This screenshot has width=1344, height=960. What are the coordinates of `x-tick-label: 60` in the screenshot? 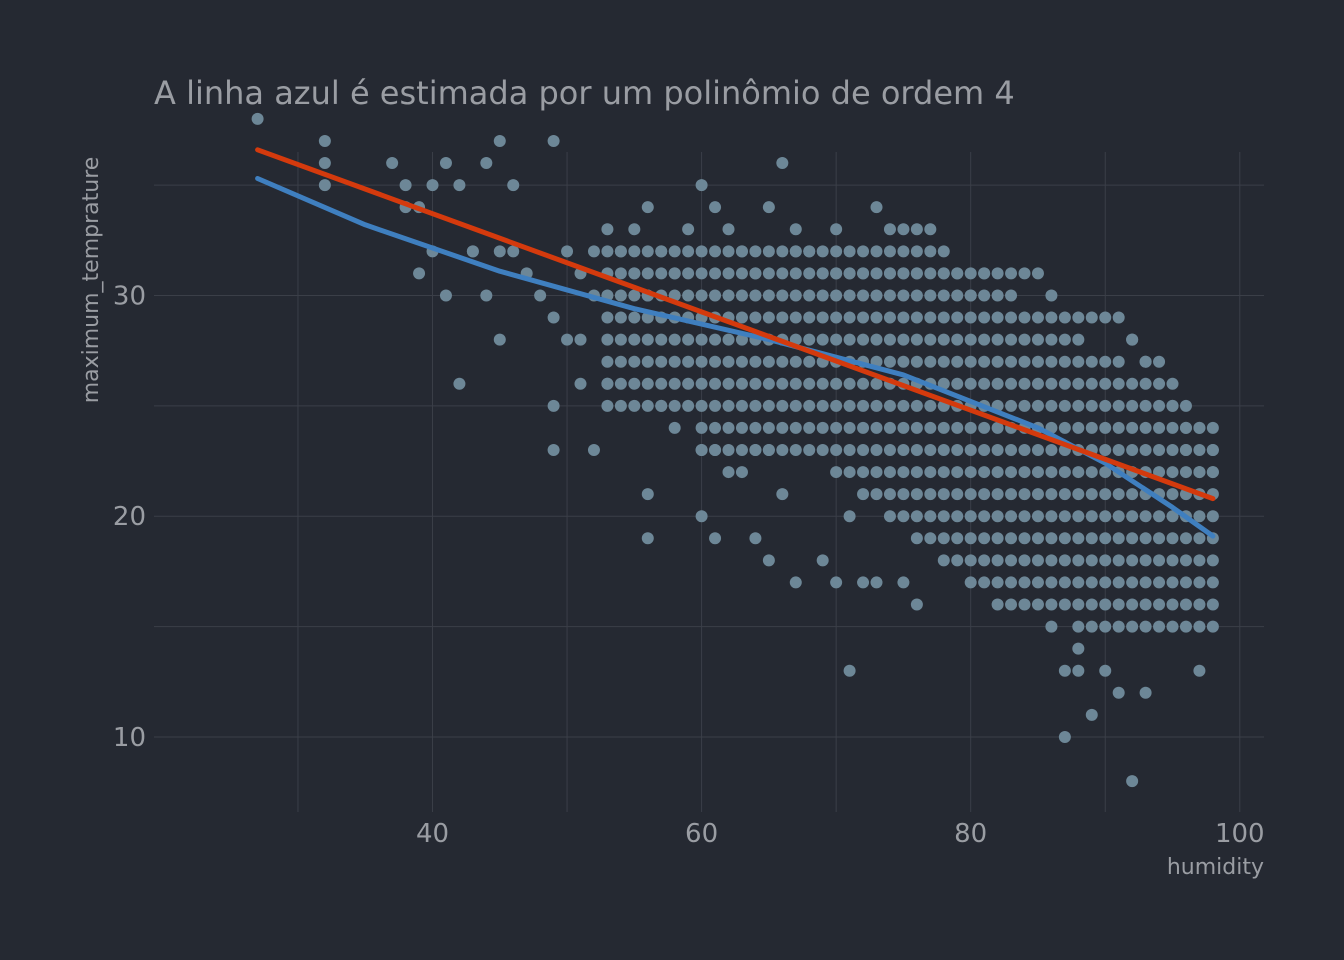 It's located at (701, 834).